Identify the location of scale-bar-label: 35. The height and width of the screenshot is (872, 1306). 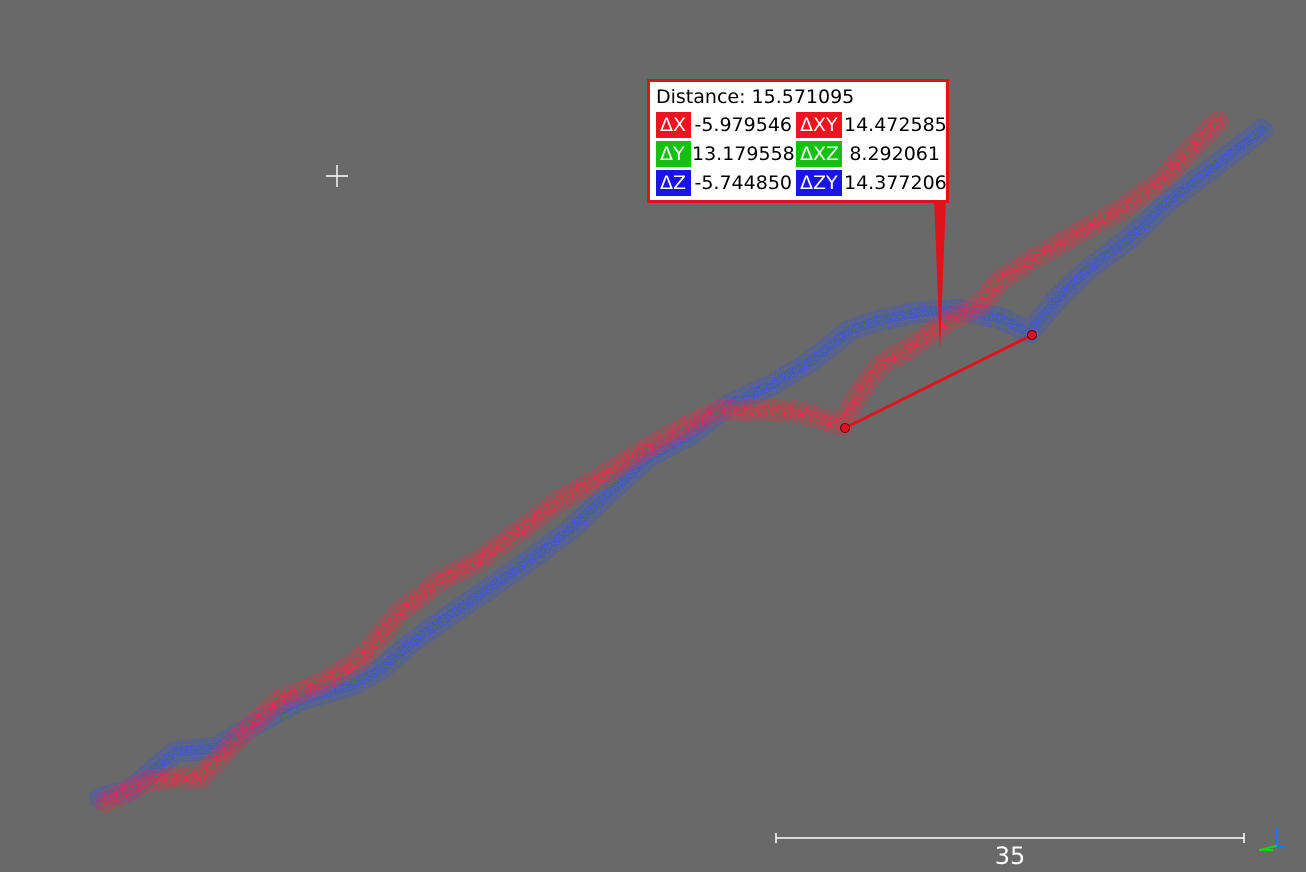
(1010, 856).